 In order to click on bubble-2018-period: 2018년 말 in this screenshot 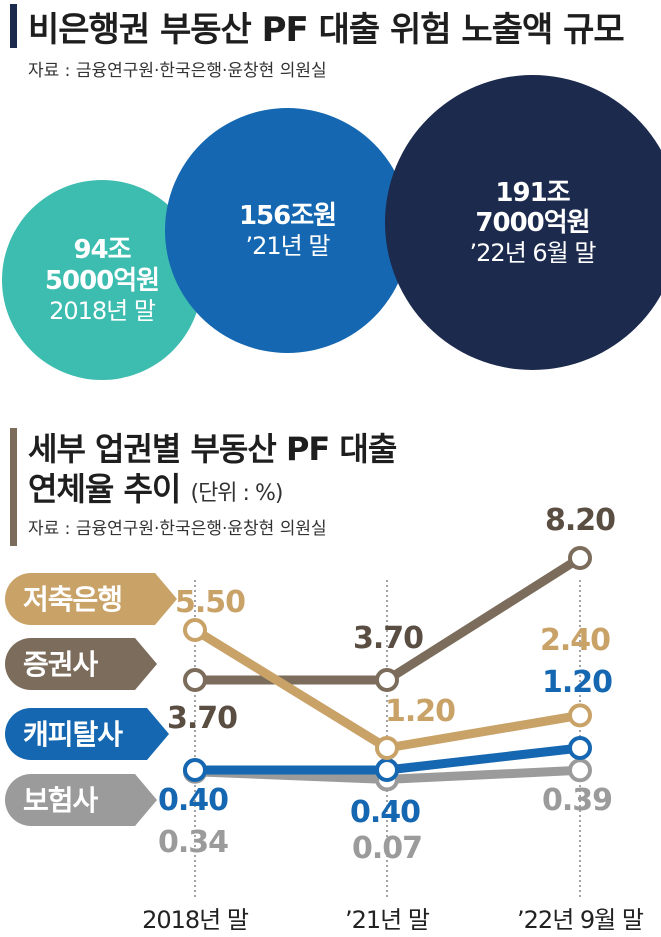, I will do `click(102, 310)`.